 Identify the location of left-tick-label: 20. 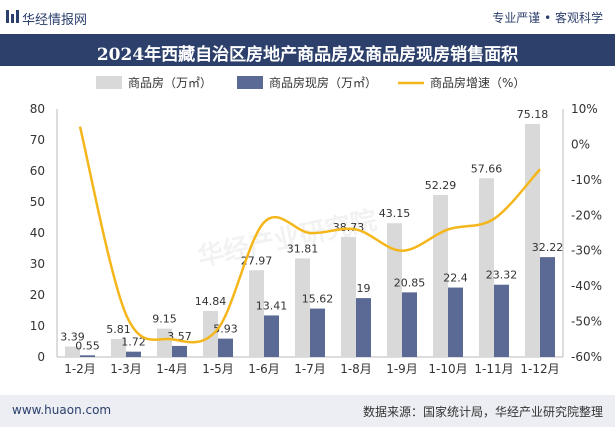
(37, 295).